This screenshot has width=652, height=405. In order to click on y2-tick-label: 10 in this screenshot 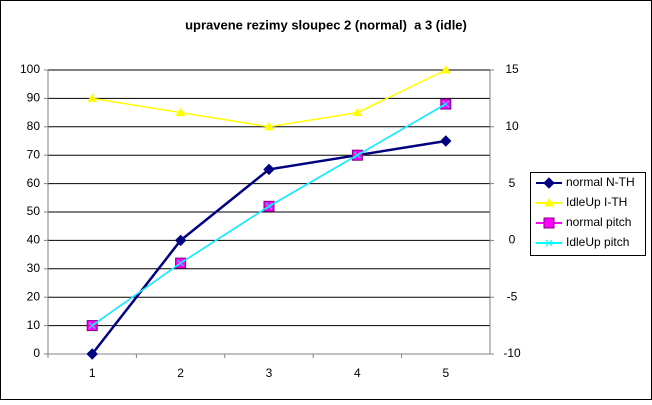, I will do `click(512, 126)`.